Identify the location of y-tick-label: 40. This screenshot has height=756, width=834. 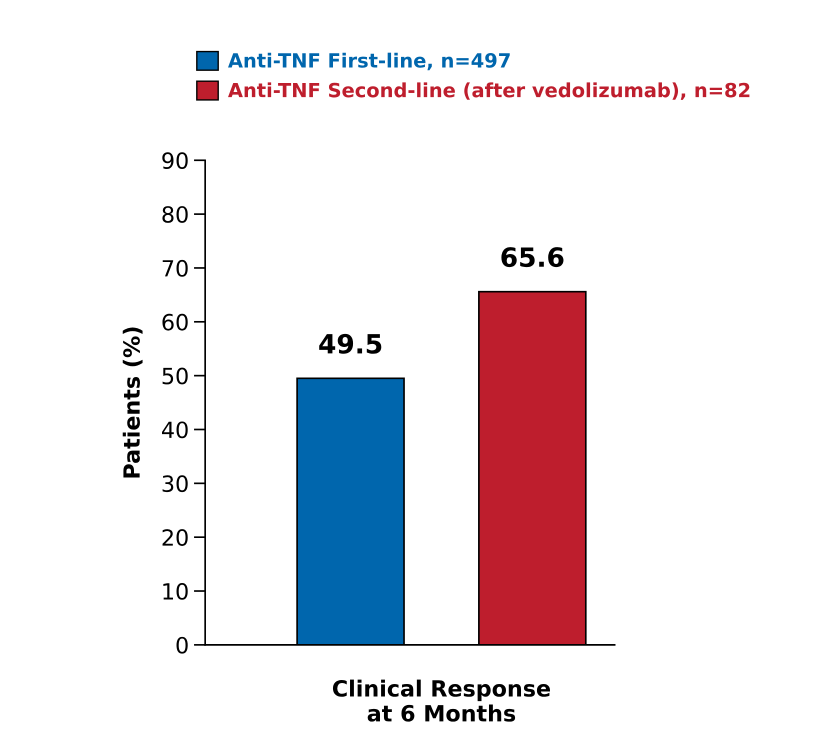
(175, 429).